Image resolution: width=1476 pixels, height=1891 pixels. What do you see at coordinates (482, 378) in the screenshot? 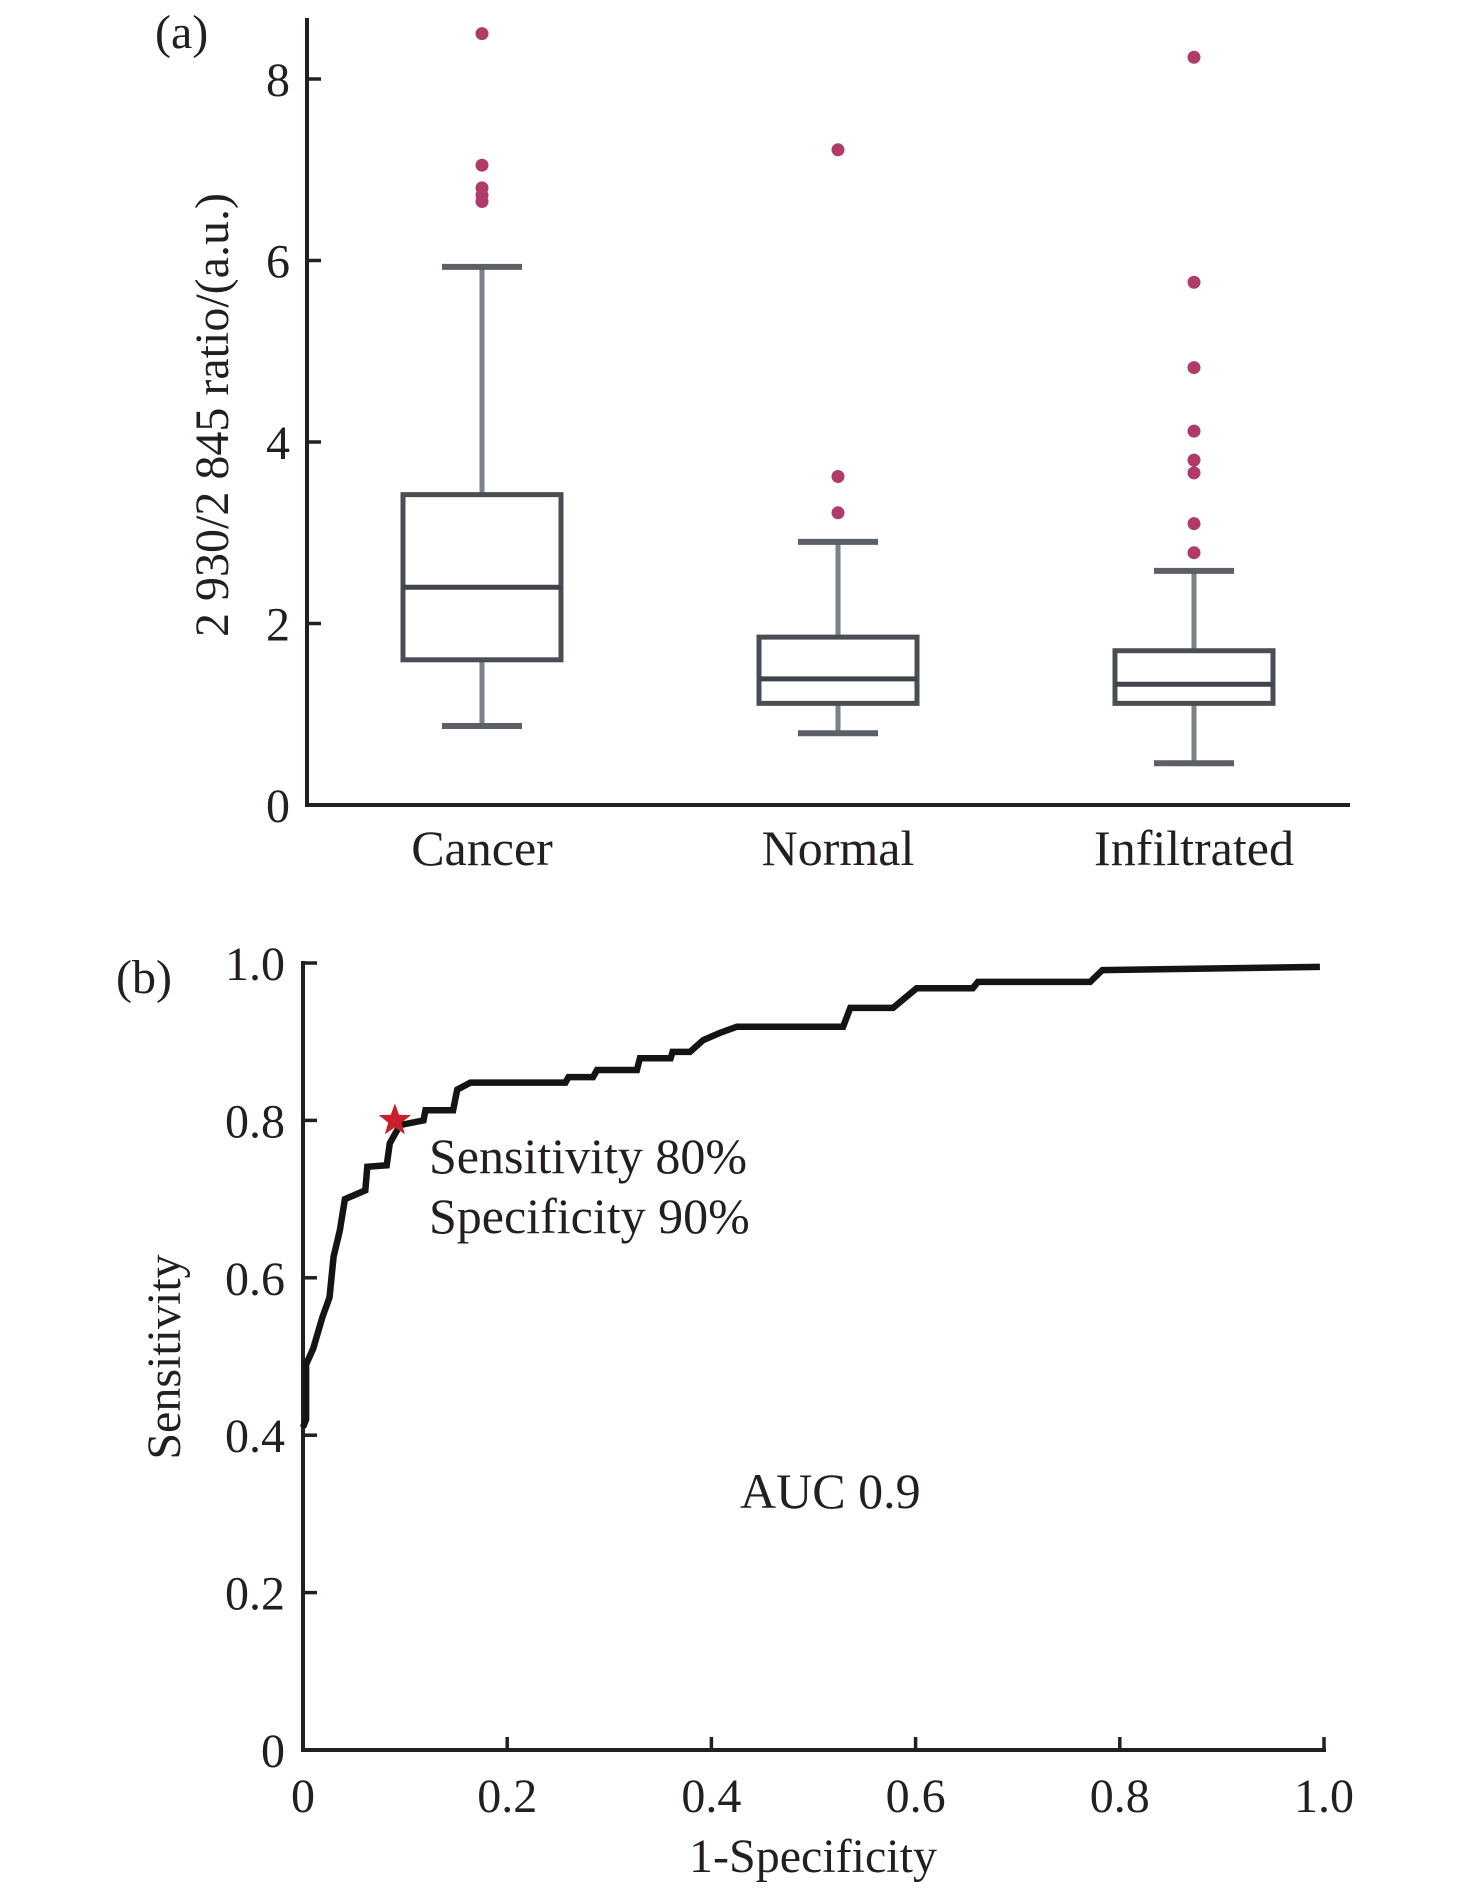
I see `box-cancer` at bounding box center [482, 378].